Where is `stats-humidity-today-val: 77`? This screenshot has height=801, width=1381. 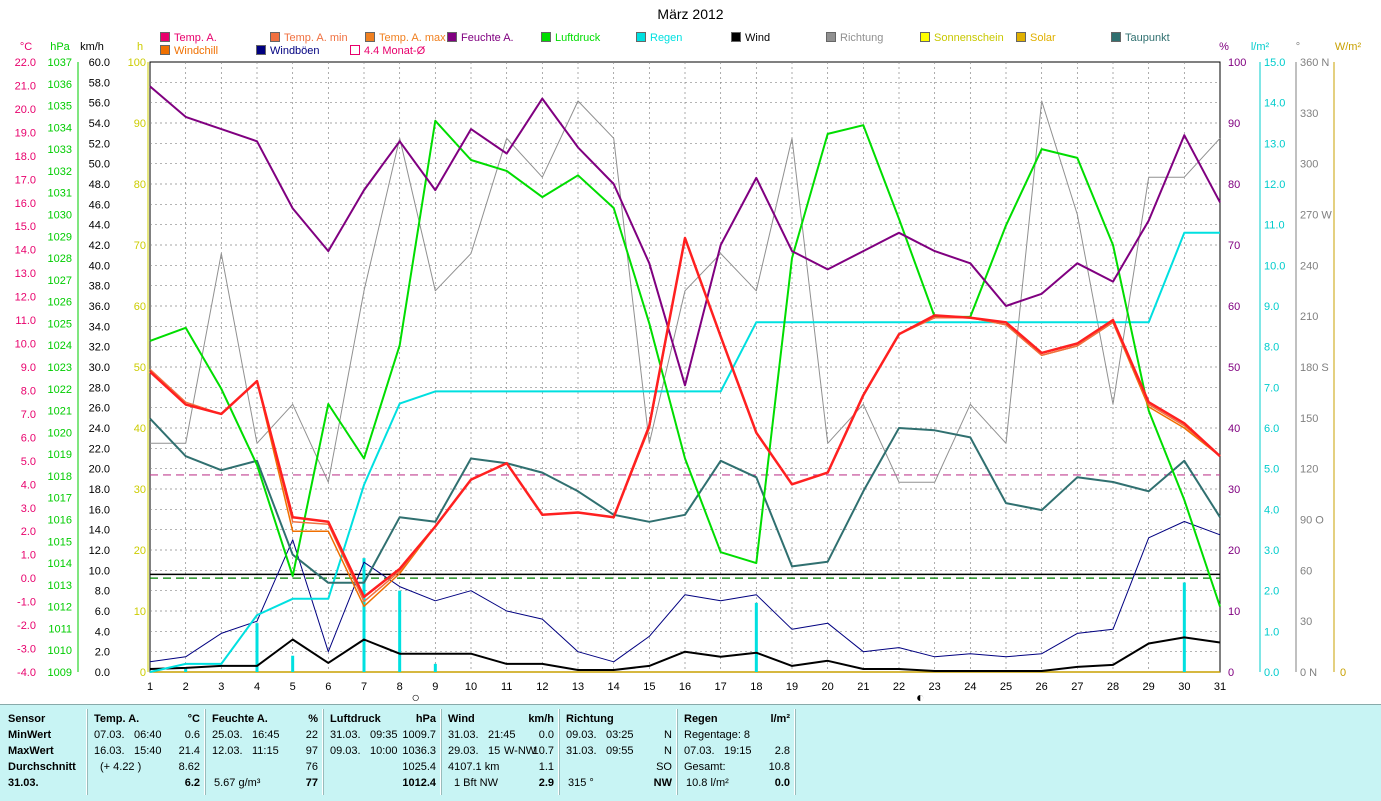 stats-humidity-today-val: 77 is located at coordinates (311, 783).